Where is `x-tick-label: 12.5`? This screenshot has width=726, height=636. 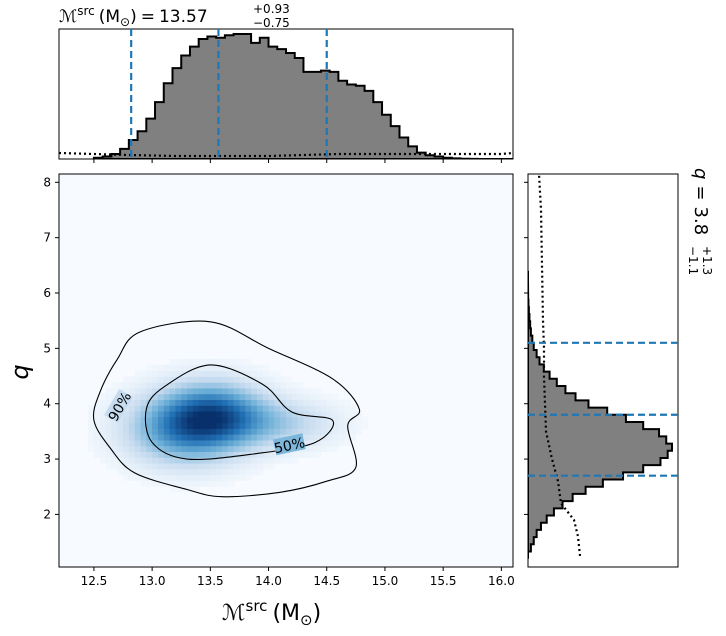
x-tick-label: 12.5 is located at coordinates (94, 581).